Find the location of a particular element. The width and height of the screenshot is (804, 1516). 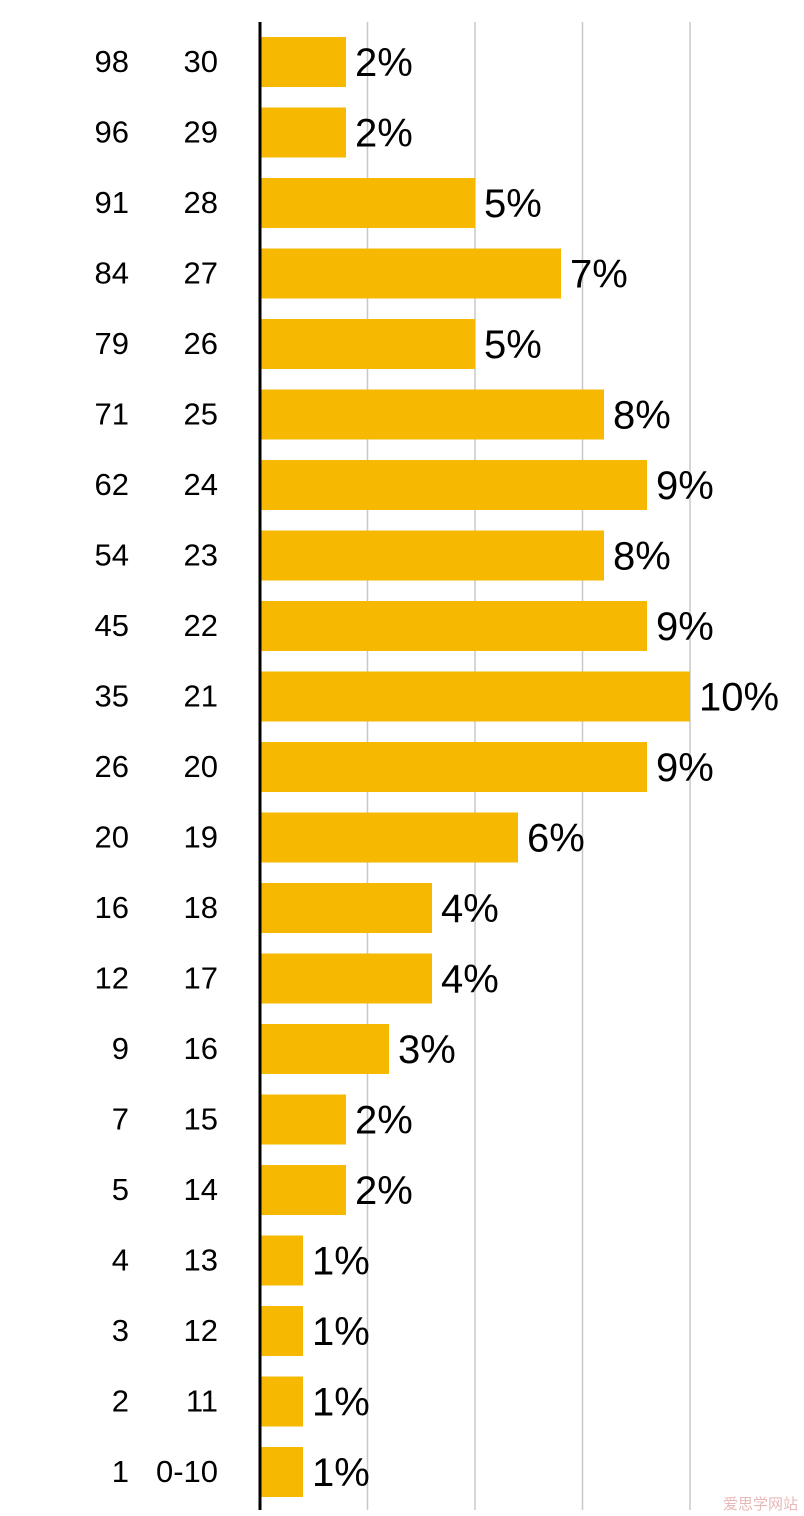

category-label: 18 is located at coordinates (201, 907).